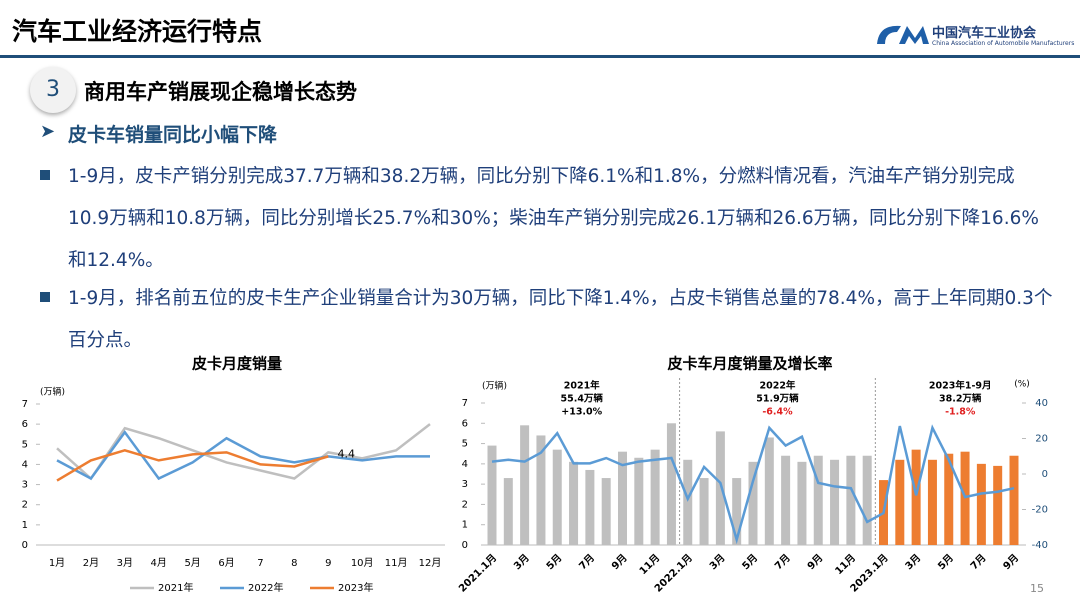 The height and width of the screenshot is (604, 1080). I want to click on annotation-total: 55.4万辆, so click(581, 399).